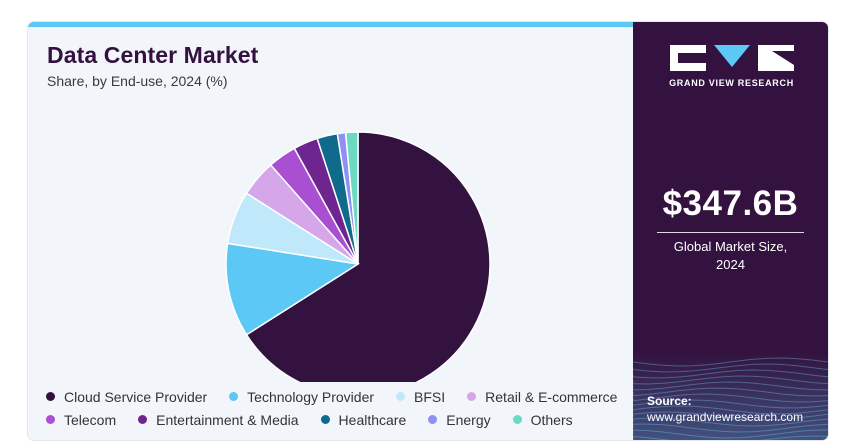  I want to click on pie-slice-technology-provider, so click(293, 289).